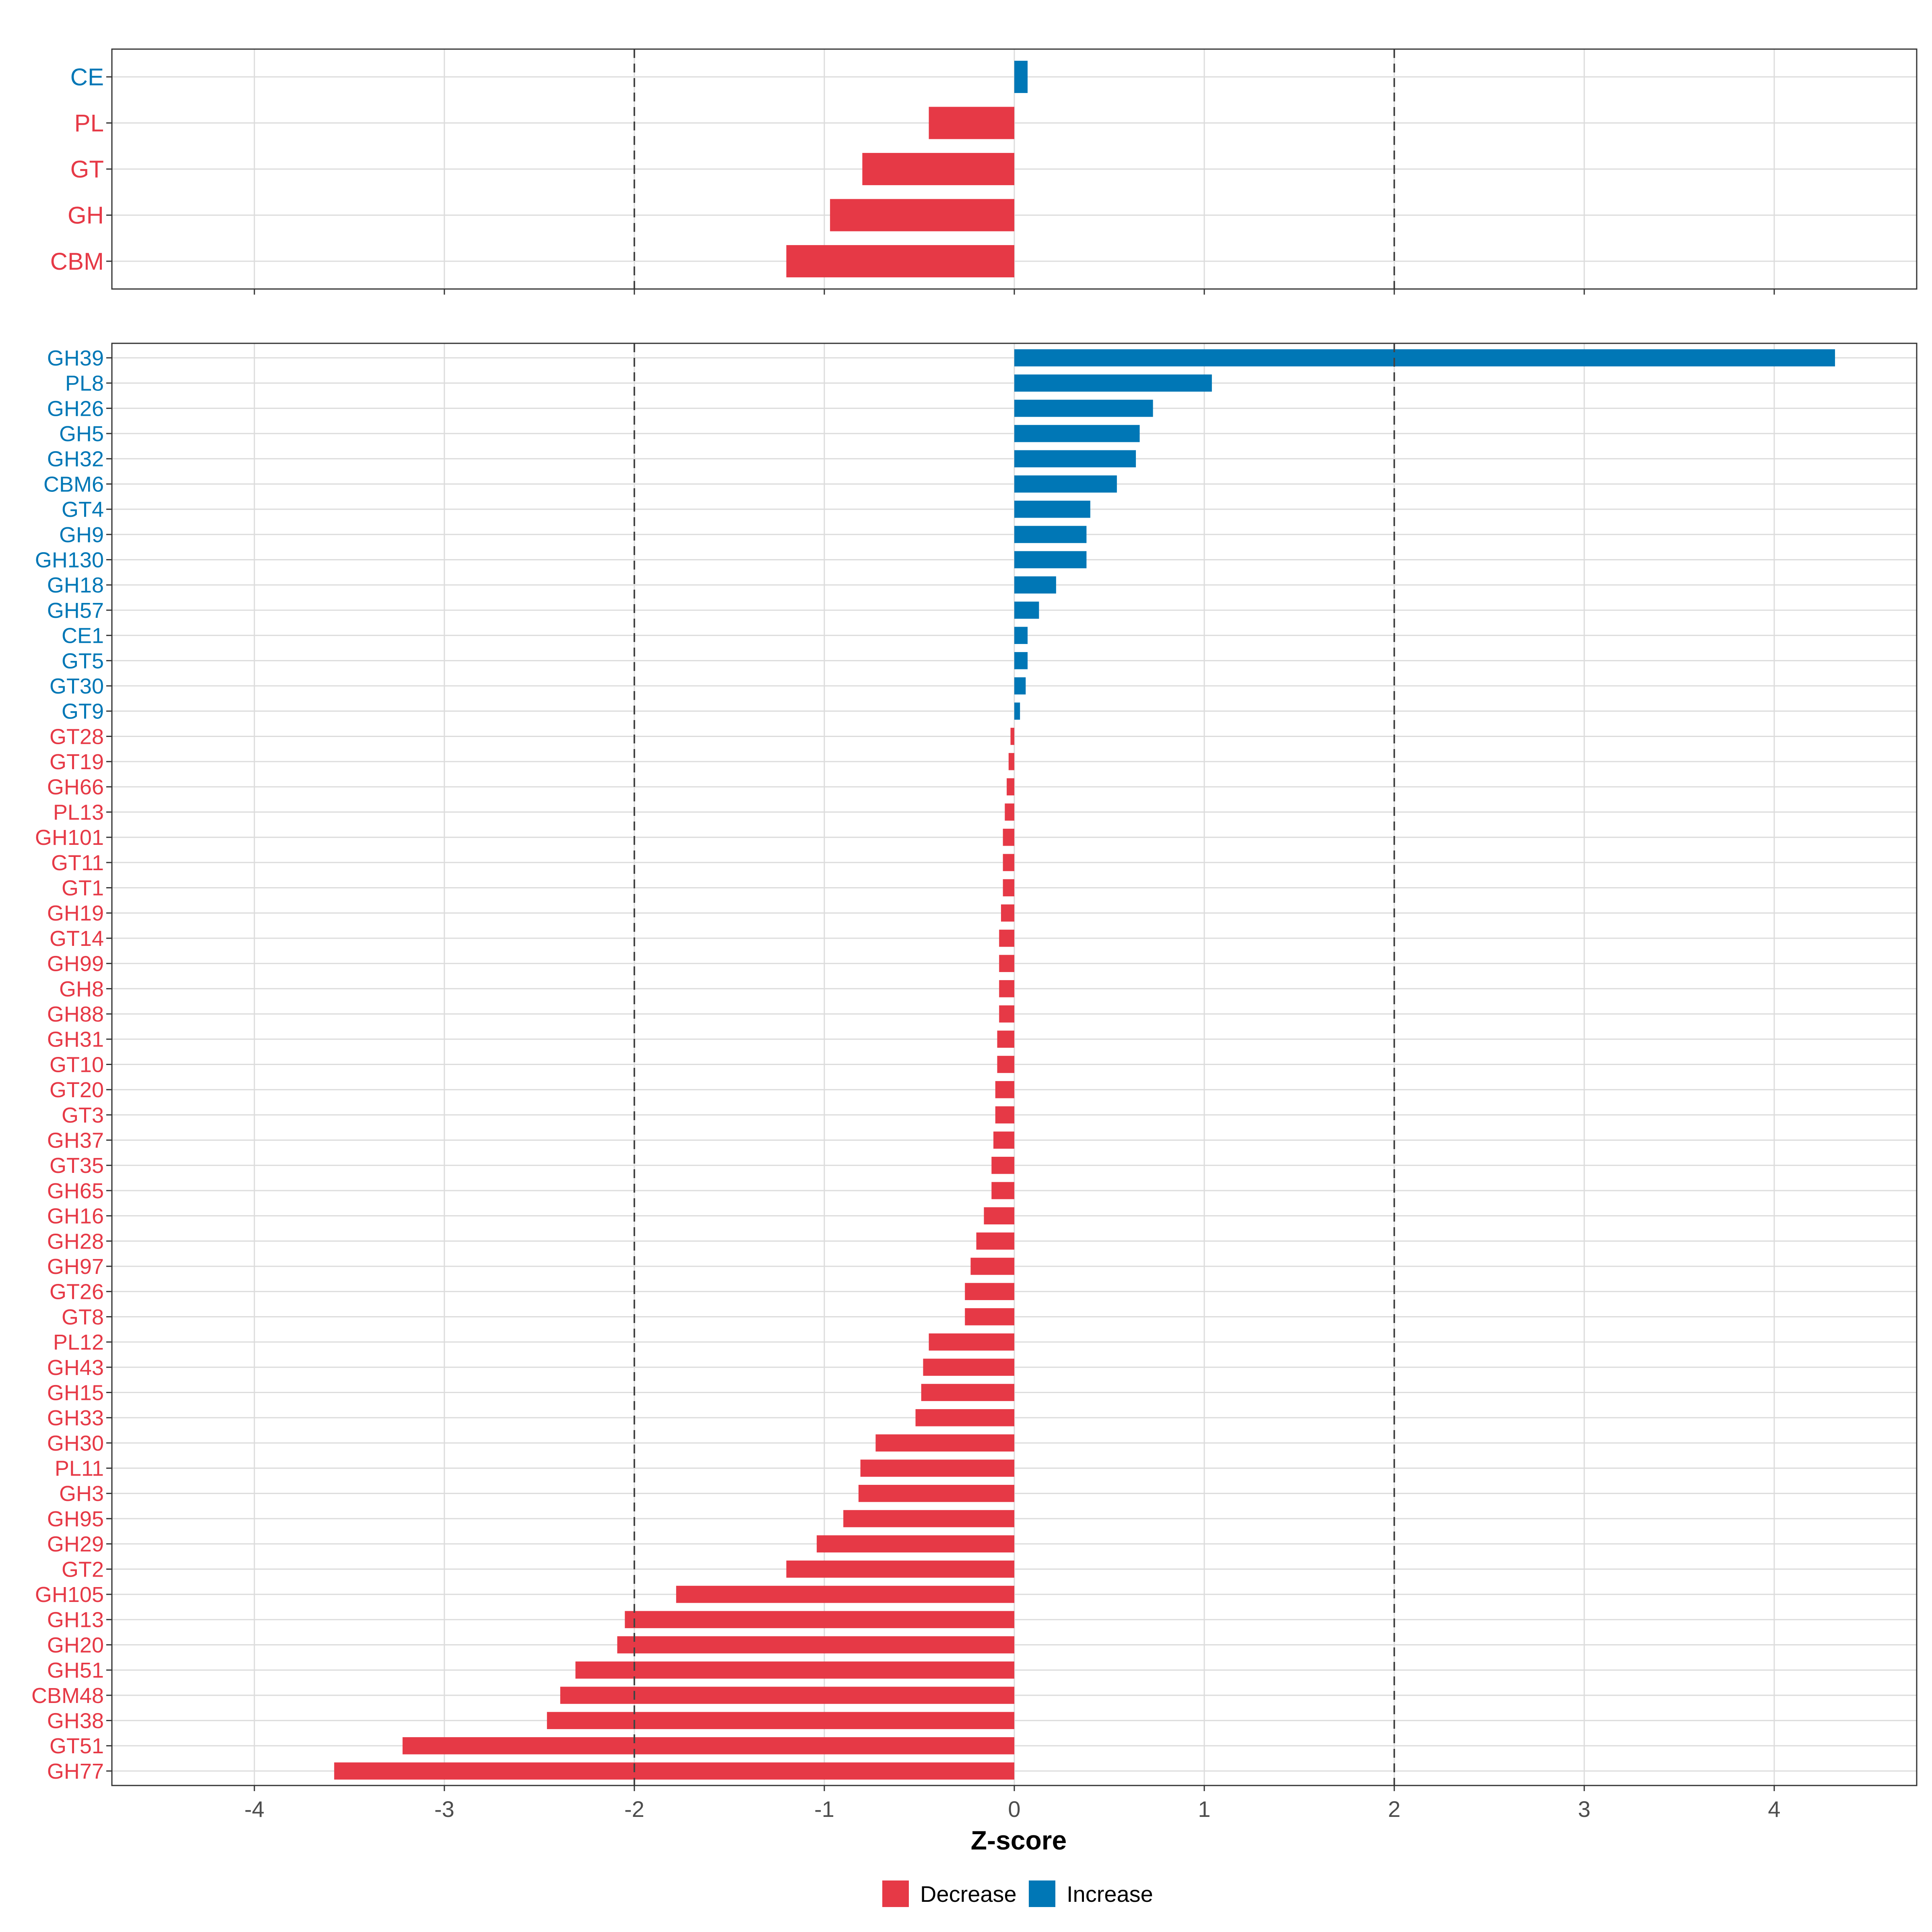  What do you see at coordinates (69, 838) in the screenshot?
I see `y-tick-label: GH101` at bounding box center [69, 838].